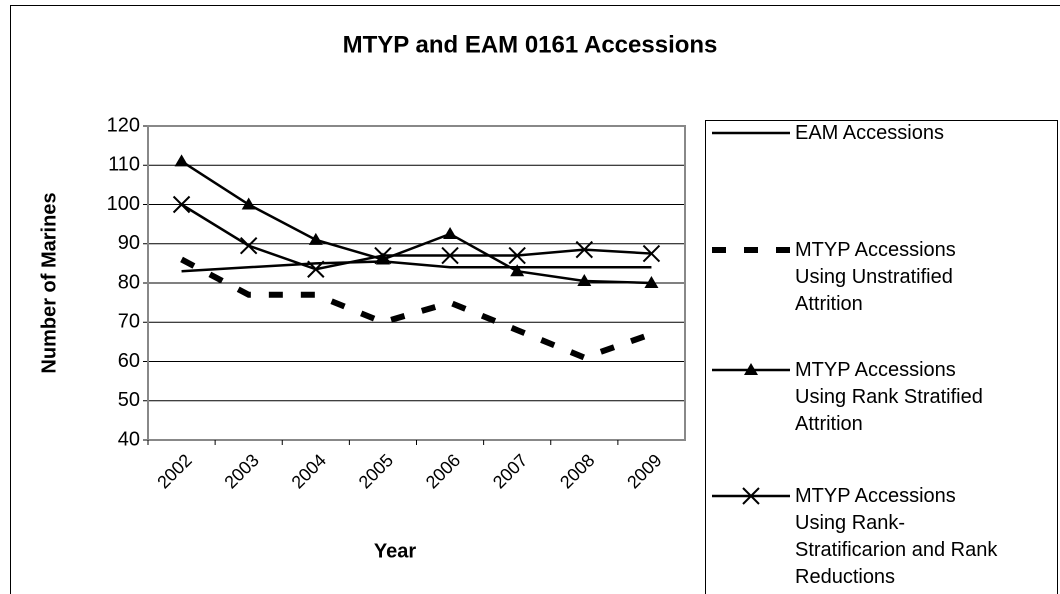 Image resolution: width=1060 pixels, height=594 pixels. Describe the element at coordinates (129, 322) in the screenshot. I see `y-tick-label: 70` at that location.